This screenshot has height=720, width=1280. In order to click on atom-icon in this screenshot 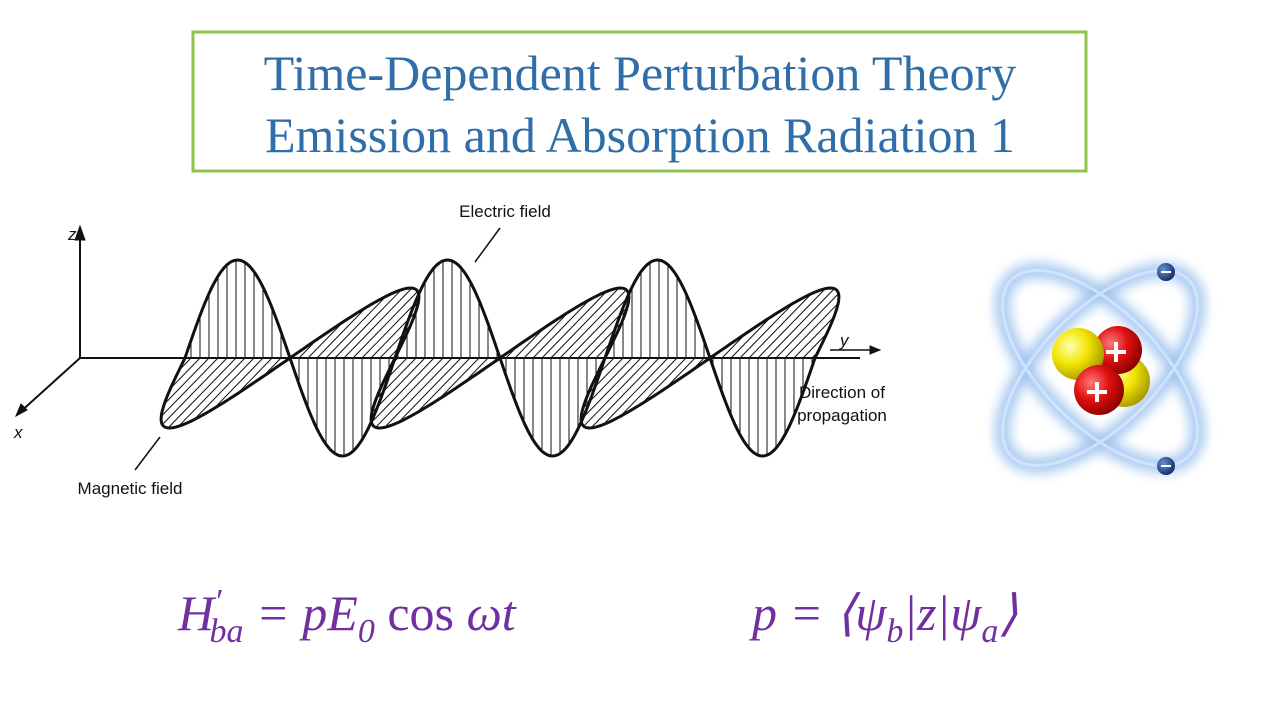, I will do `click(1100, 369)`.